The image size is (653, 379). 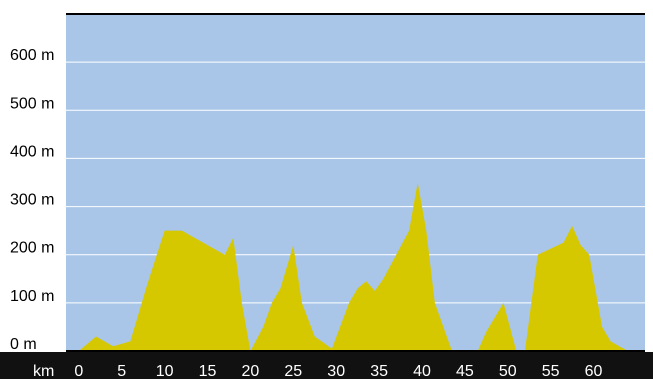 What do you see at coordinates (32, 103) in the screenshot?
I see `y-tick-label: 500 m` at bounding box center [32, 103].